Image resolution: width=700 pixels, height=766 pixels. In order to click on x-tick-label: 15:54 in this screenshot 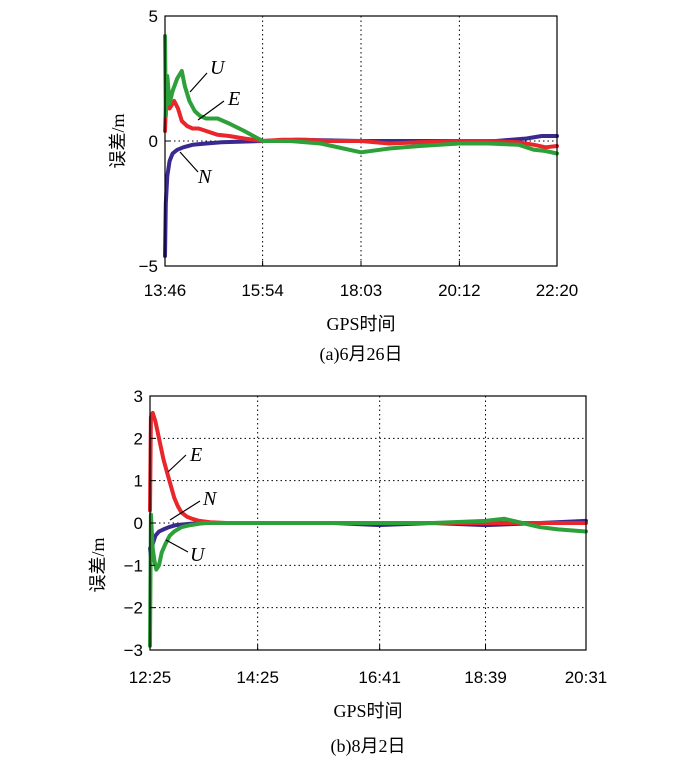, I will do `click(262, 290)`.